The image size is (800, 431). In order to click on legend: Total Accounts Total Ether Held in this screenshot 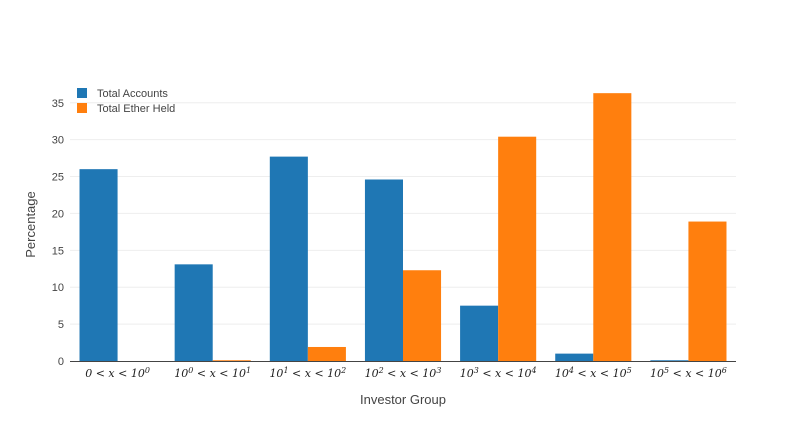, I will do `click(126, 101)`.